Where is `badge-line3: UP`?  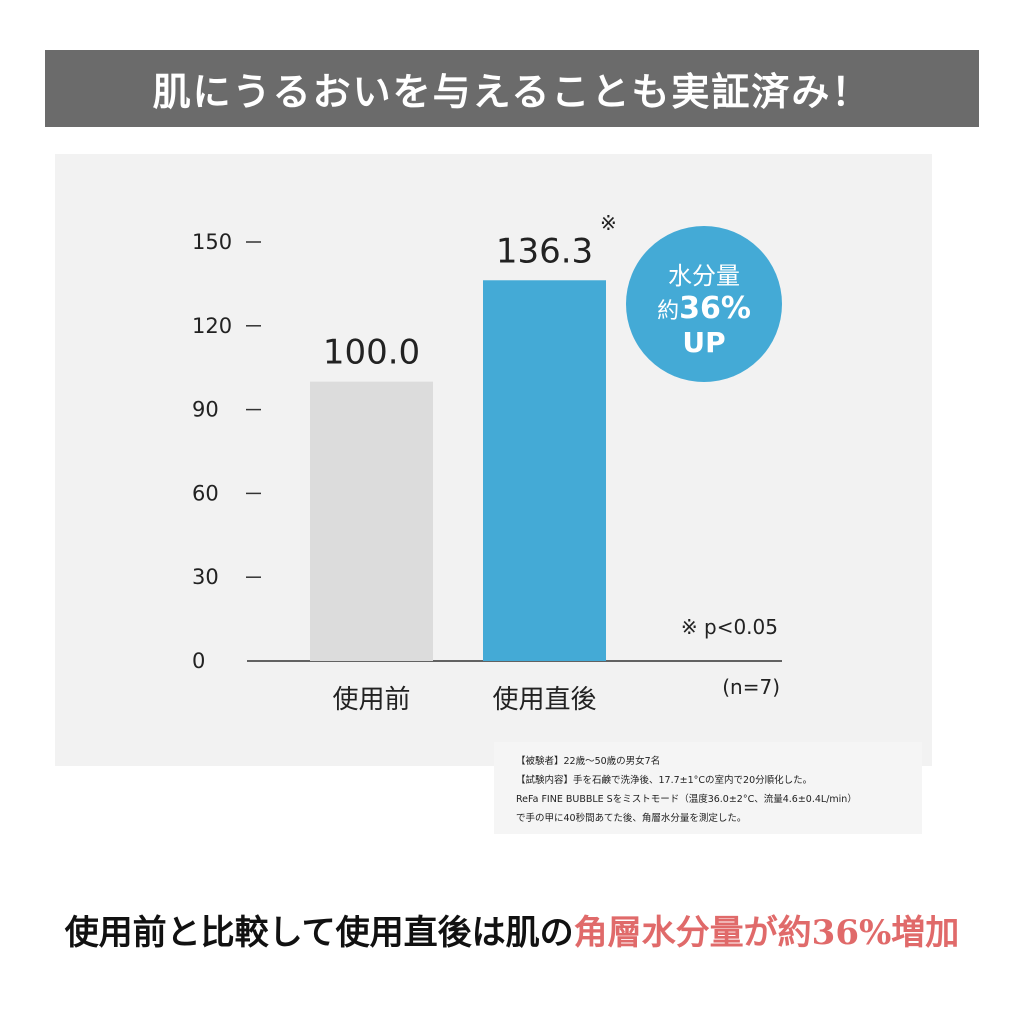 badge-line3: UP is located at coordinates (703, 342).